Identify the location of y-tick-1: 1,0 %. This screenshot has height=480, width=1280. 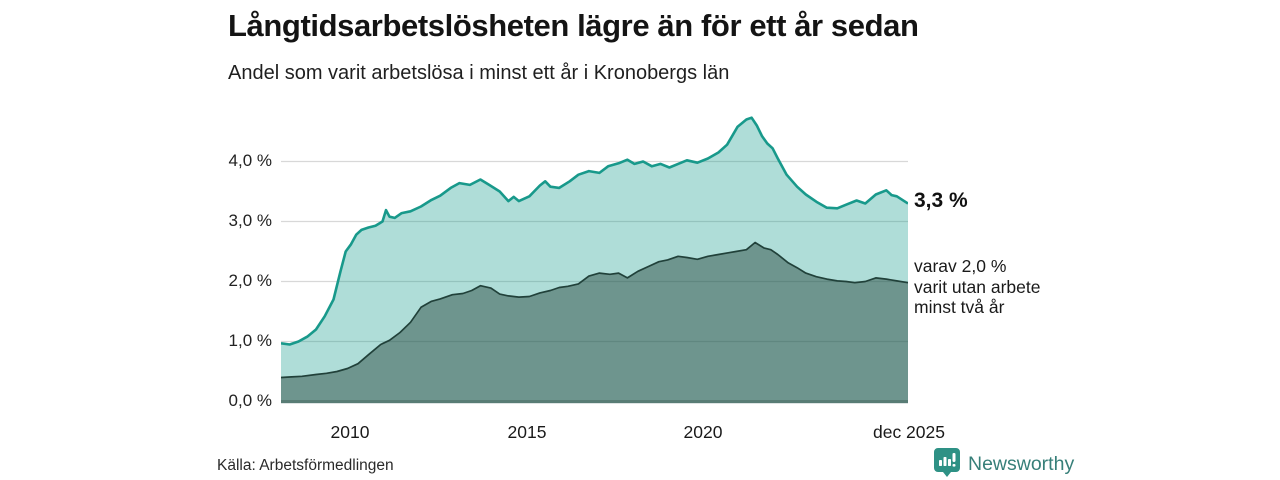
(250, 340).